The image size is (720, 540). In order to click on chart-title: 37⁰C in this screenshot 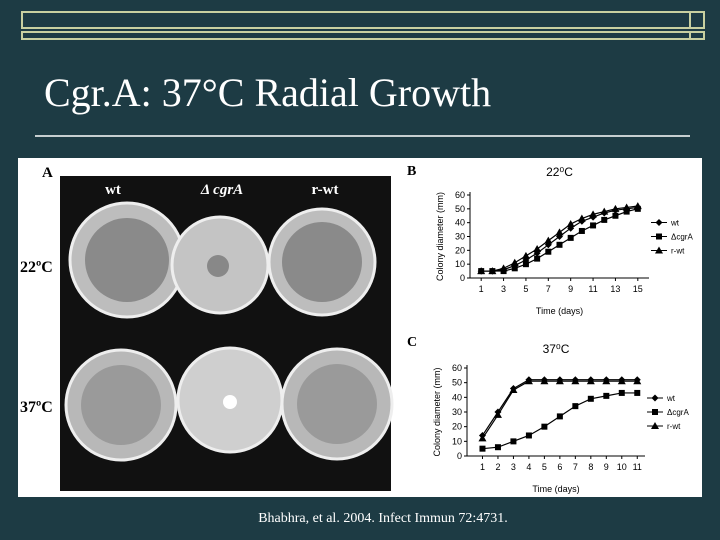, I will do `click(556, 349)`.